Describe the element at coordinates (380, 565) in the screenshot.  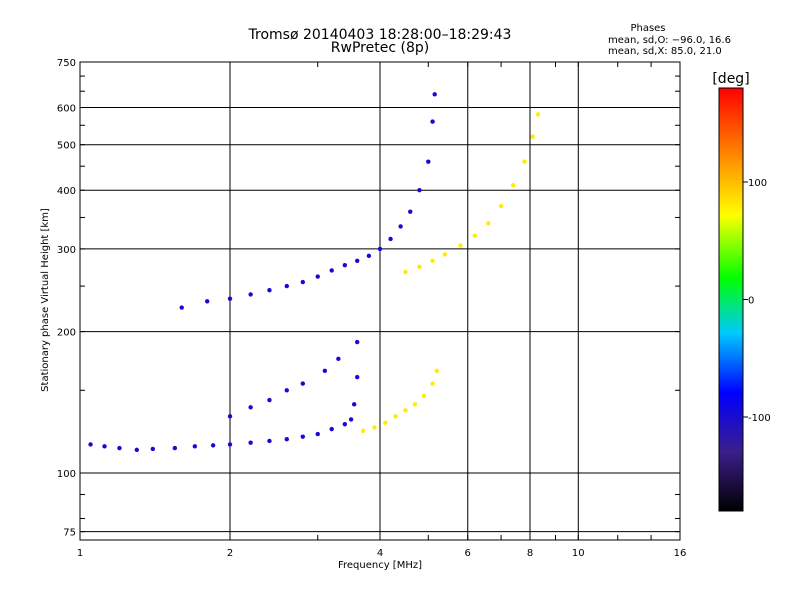
I see `x-axis-label: Frequency [MHz]` at that location.